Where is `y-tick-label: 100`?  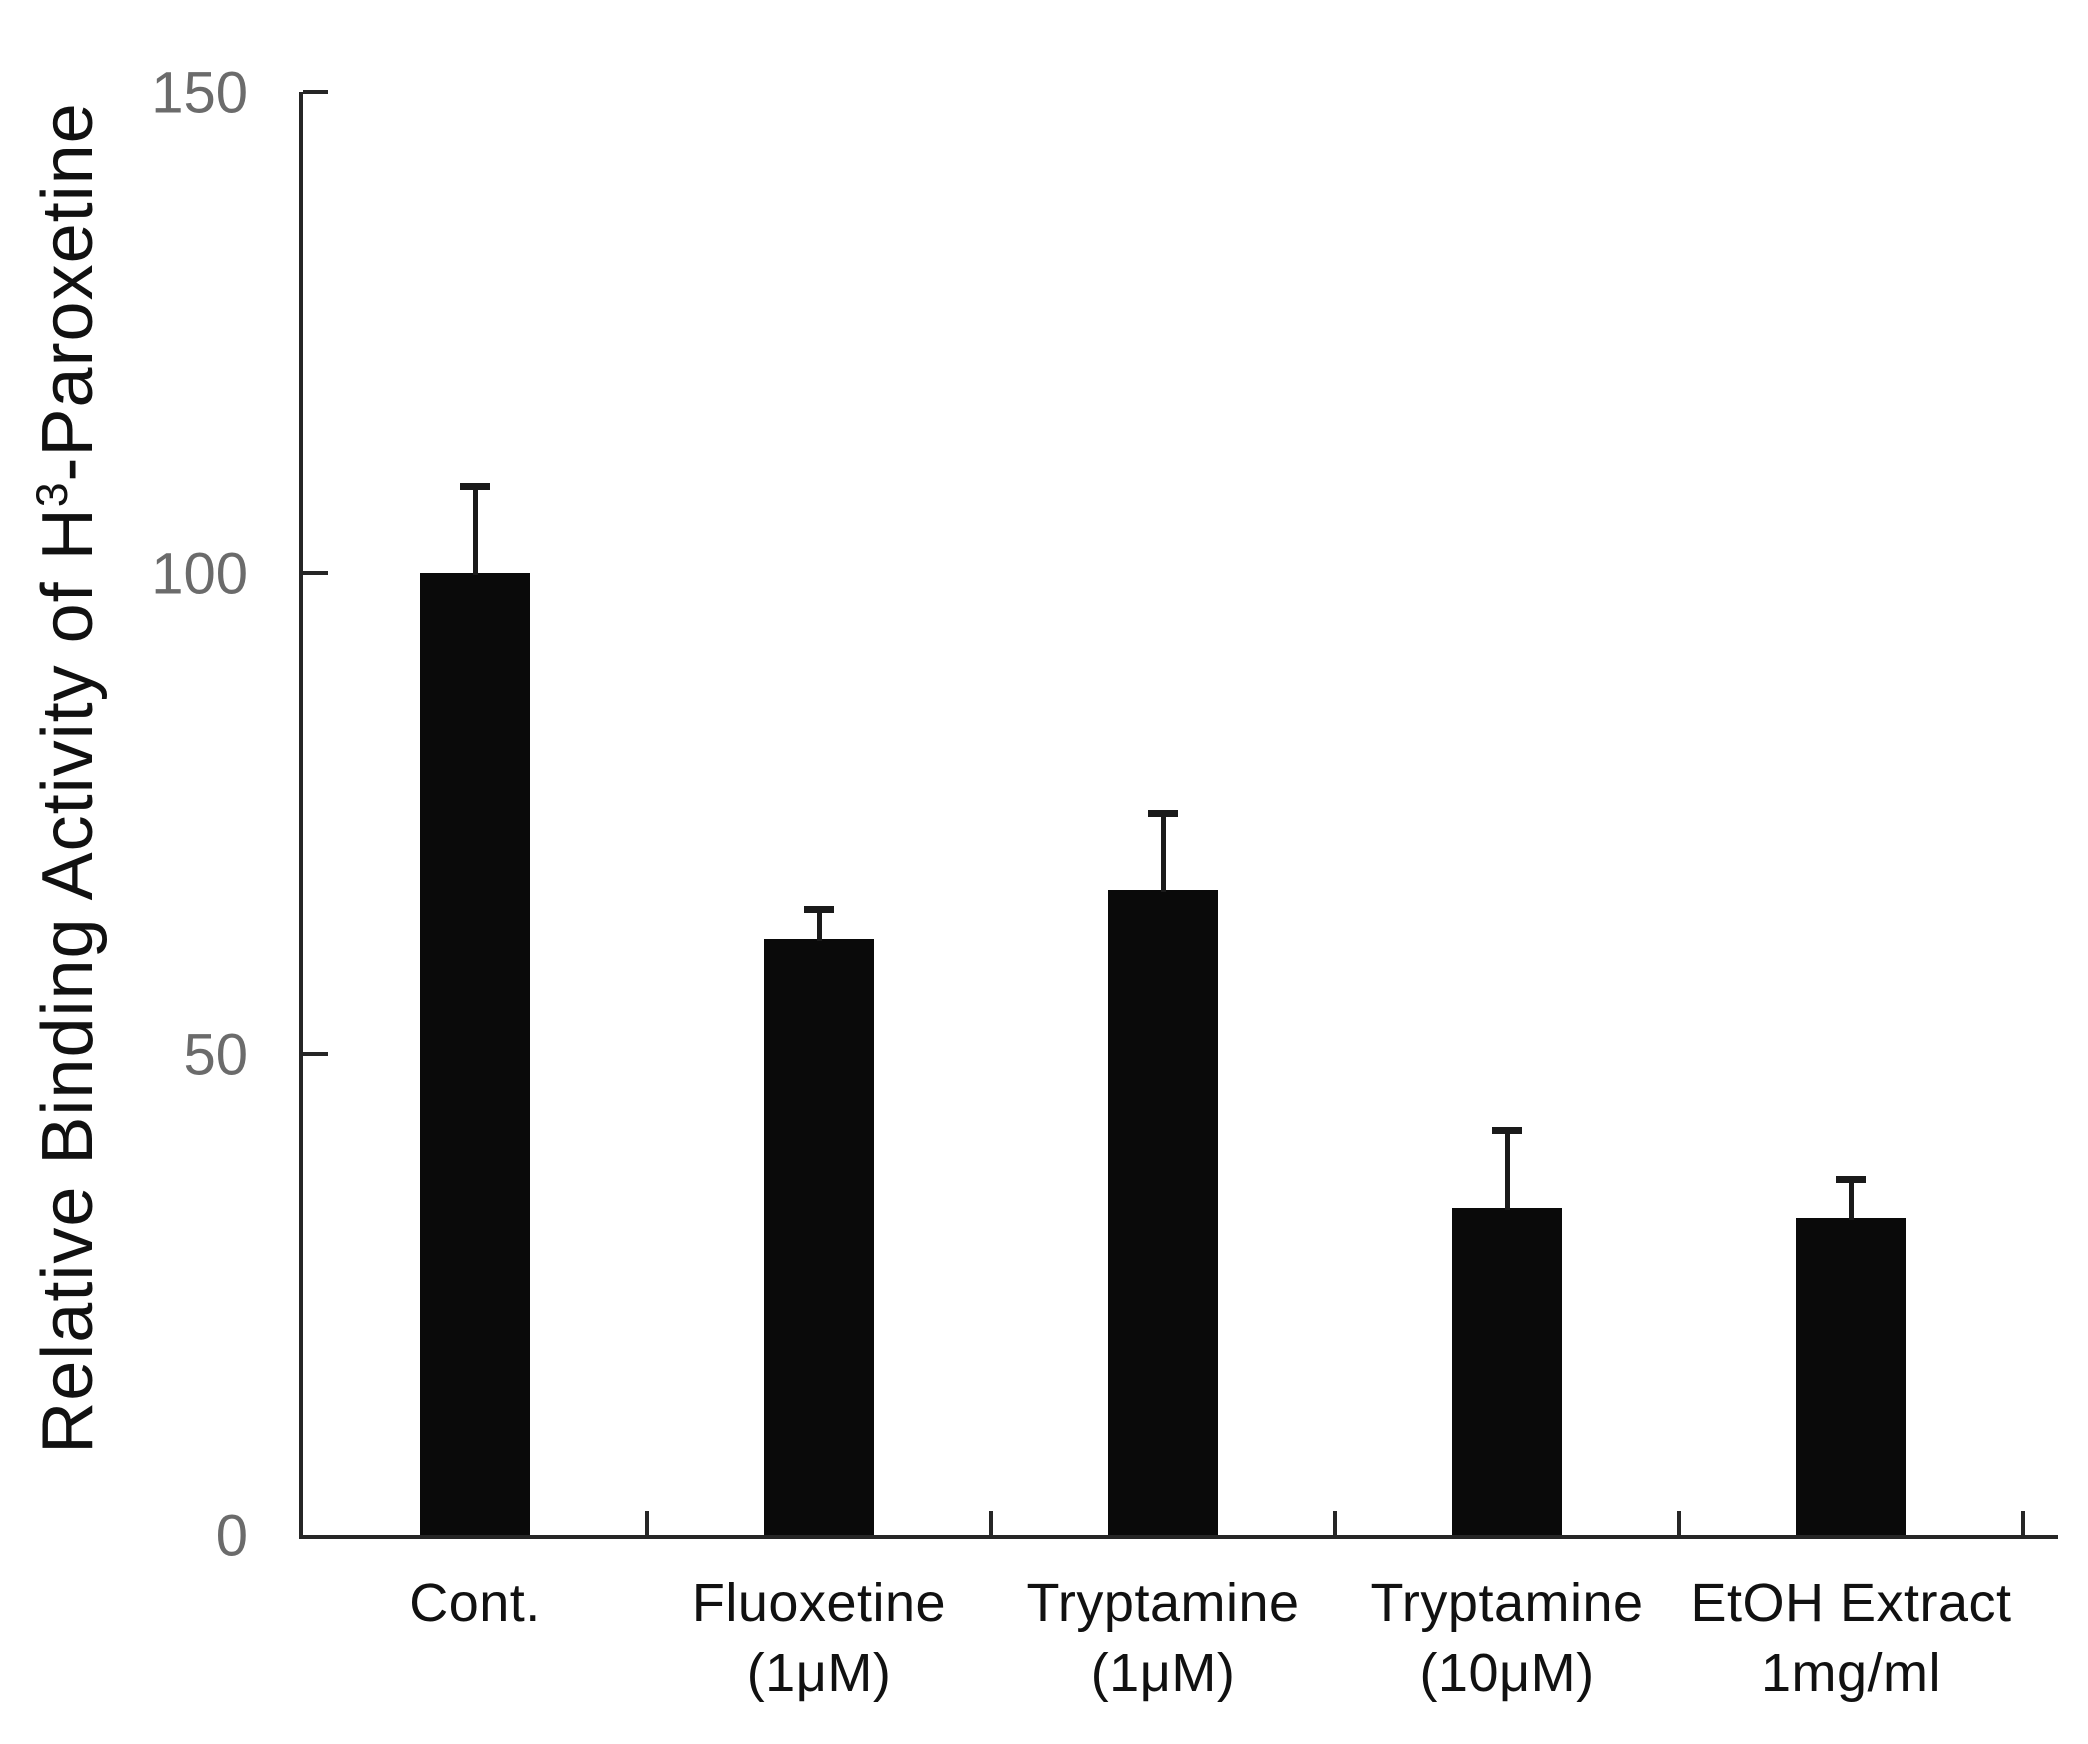 y-tick-label: 100 is located at coordinates (199, 574).